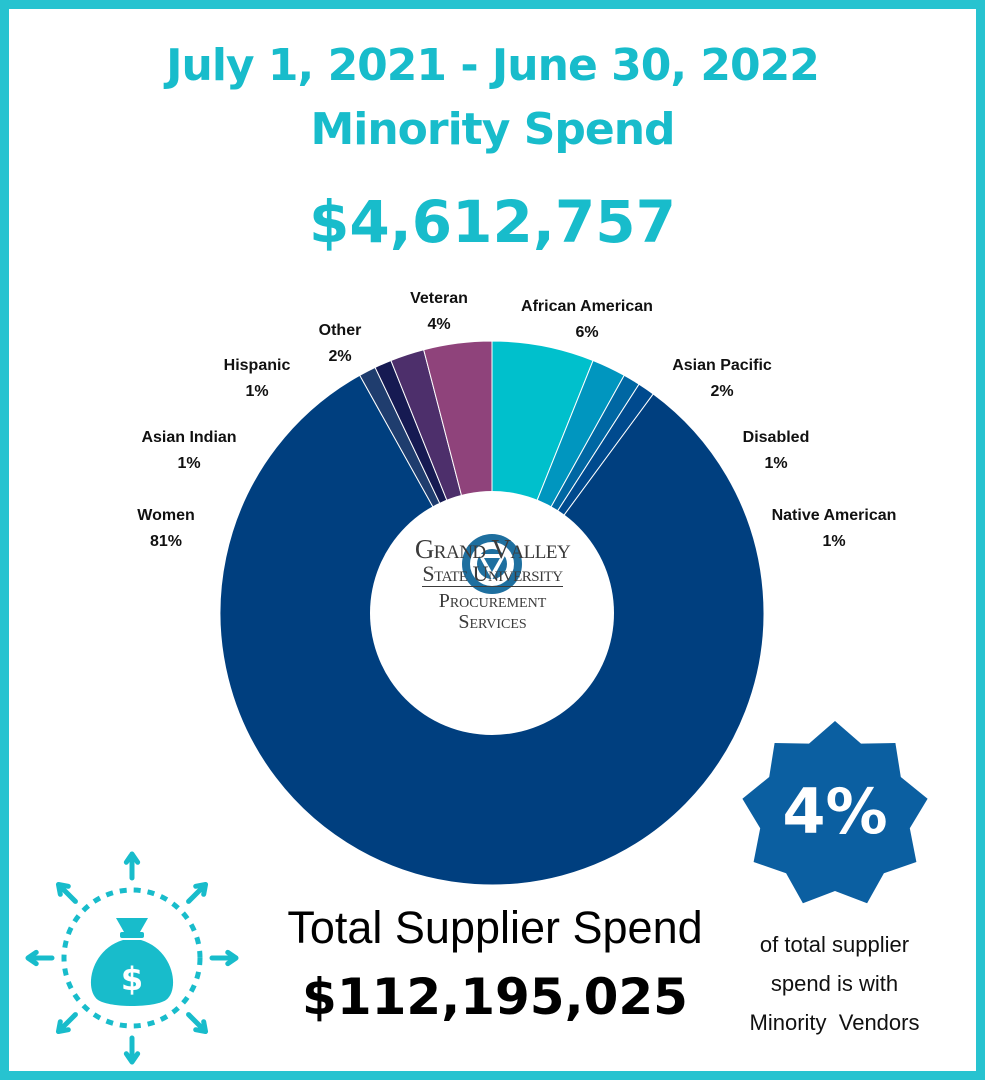  I want to click on value-asian-indian: 1%, so click(188, 463).